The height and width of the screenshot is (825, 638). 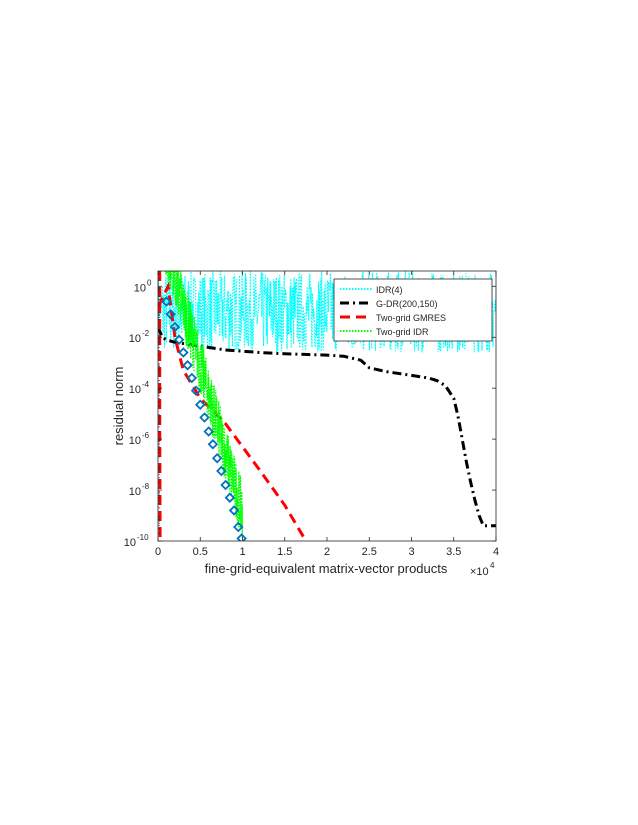 I want to click on x-tick-label: 1.5, so click(x=284, y=552).